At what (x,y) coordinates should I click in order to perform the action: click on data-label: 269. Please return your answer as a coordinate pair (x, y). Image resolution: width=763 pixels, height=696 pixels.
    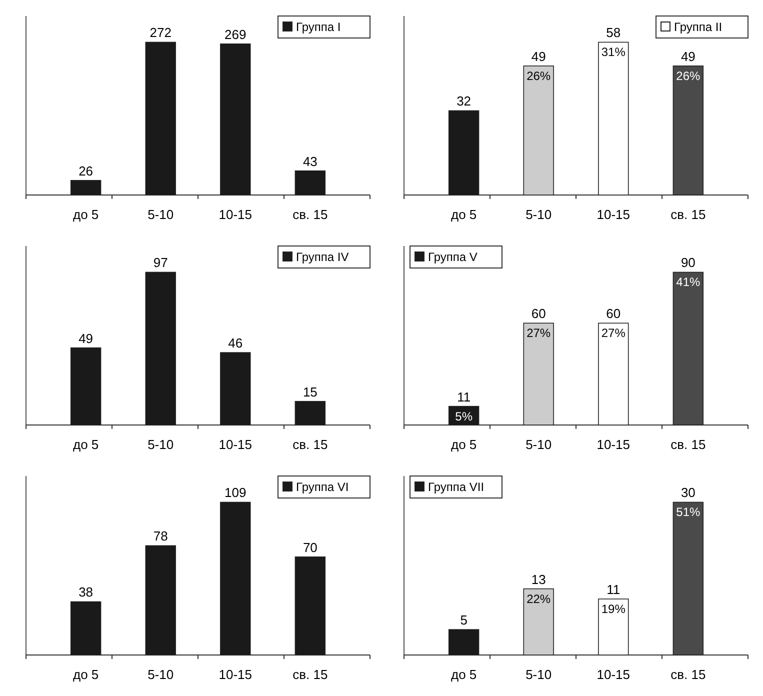
    Looking at the image, I should click on (235, 34).